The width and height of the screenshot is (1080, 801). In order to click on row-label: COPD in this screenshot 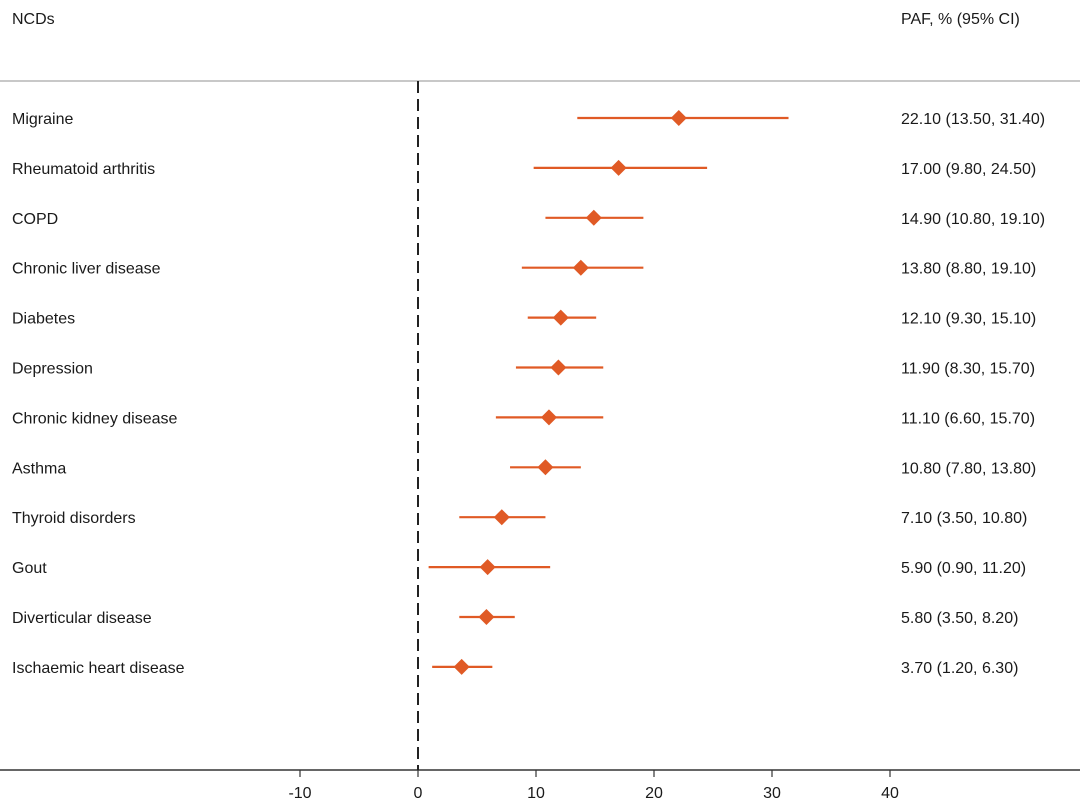, I will do `click(35, 219)`.